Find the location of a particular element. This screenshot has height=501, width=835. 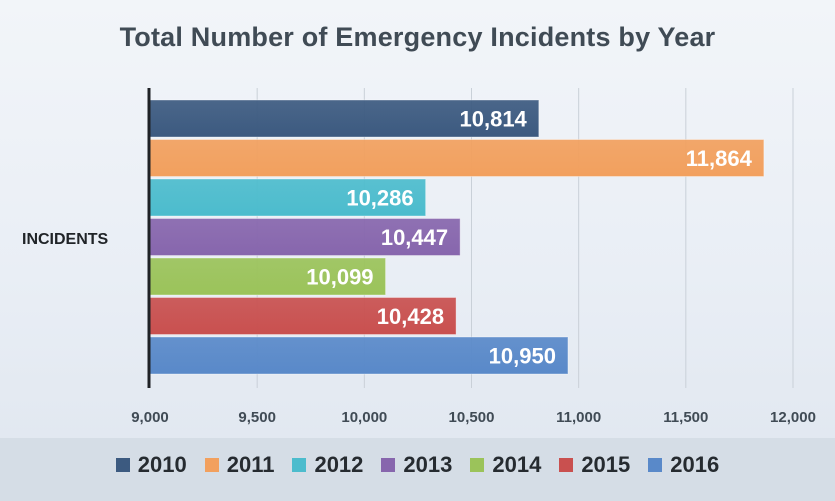

bar-2016 is located at coordinates (359, 355).